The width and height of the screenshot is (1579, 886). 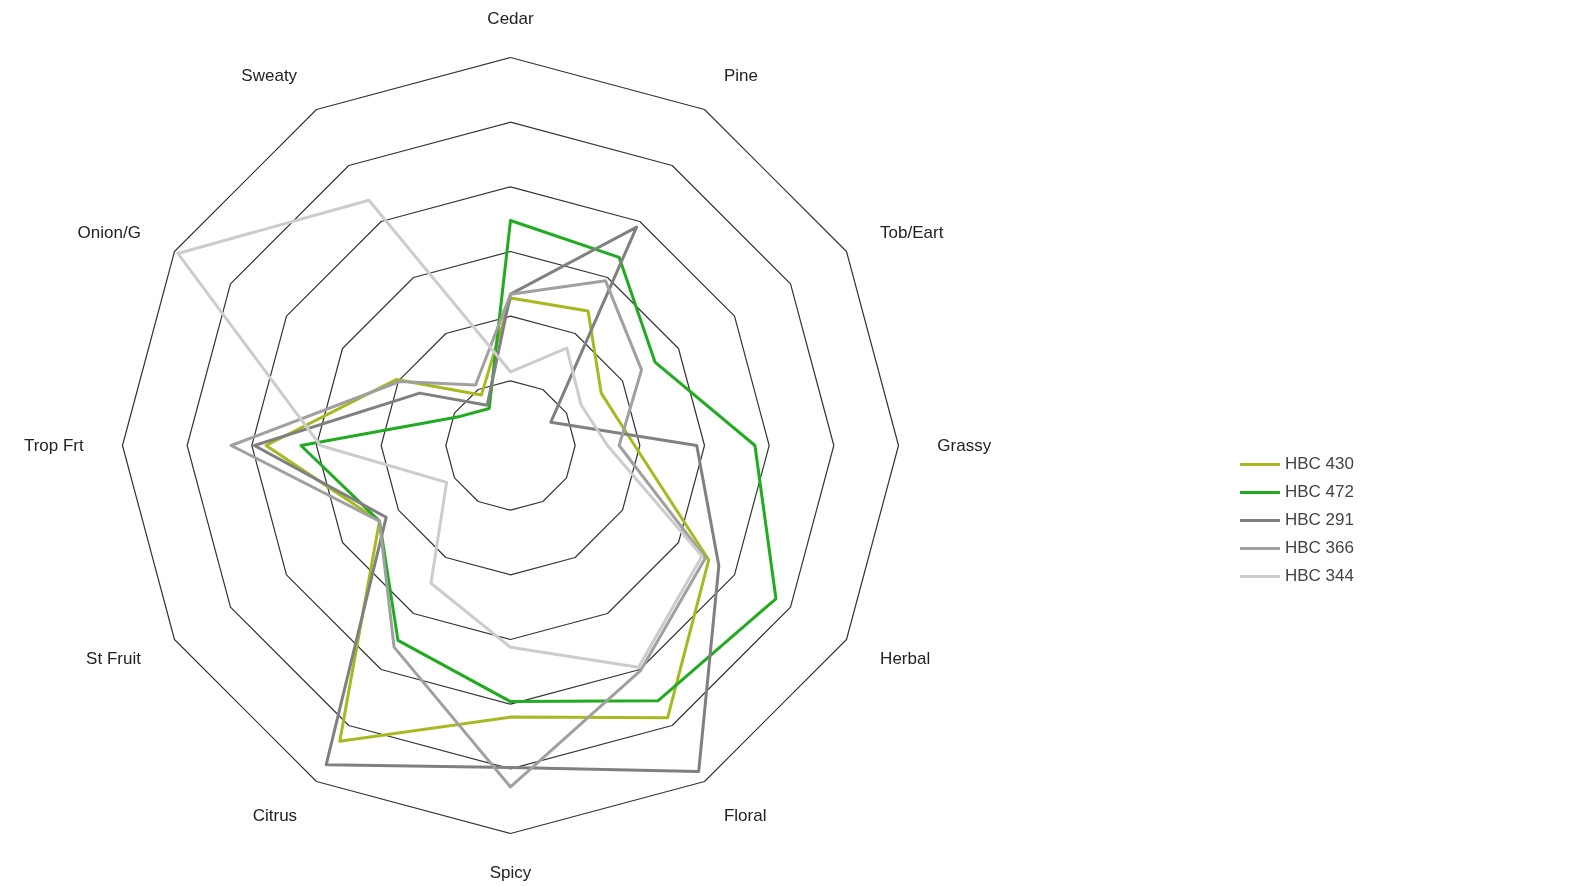 What do you see at coordinates (53, 445) in the screenshot?
I see `spoke-label: Trop Frt` at bounding box center [53, 445].